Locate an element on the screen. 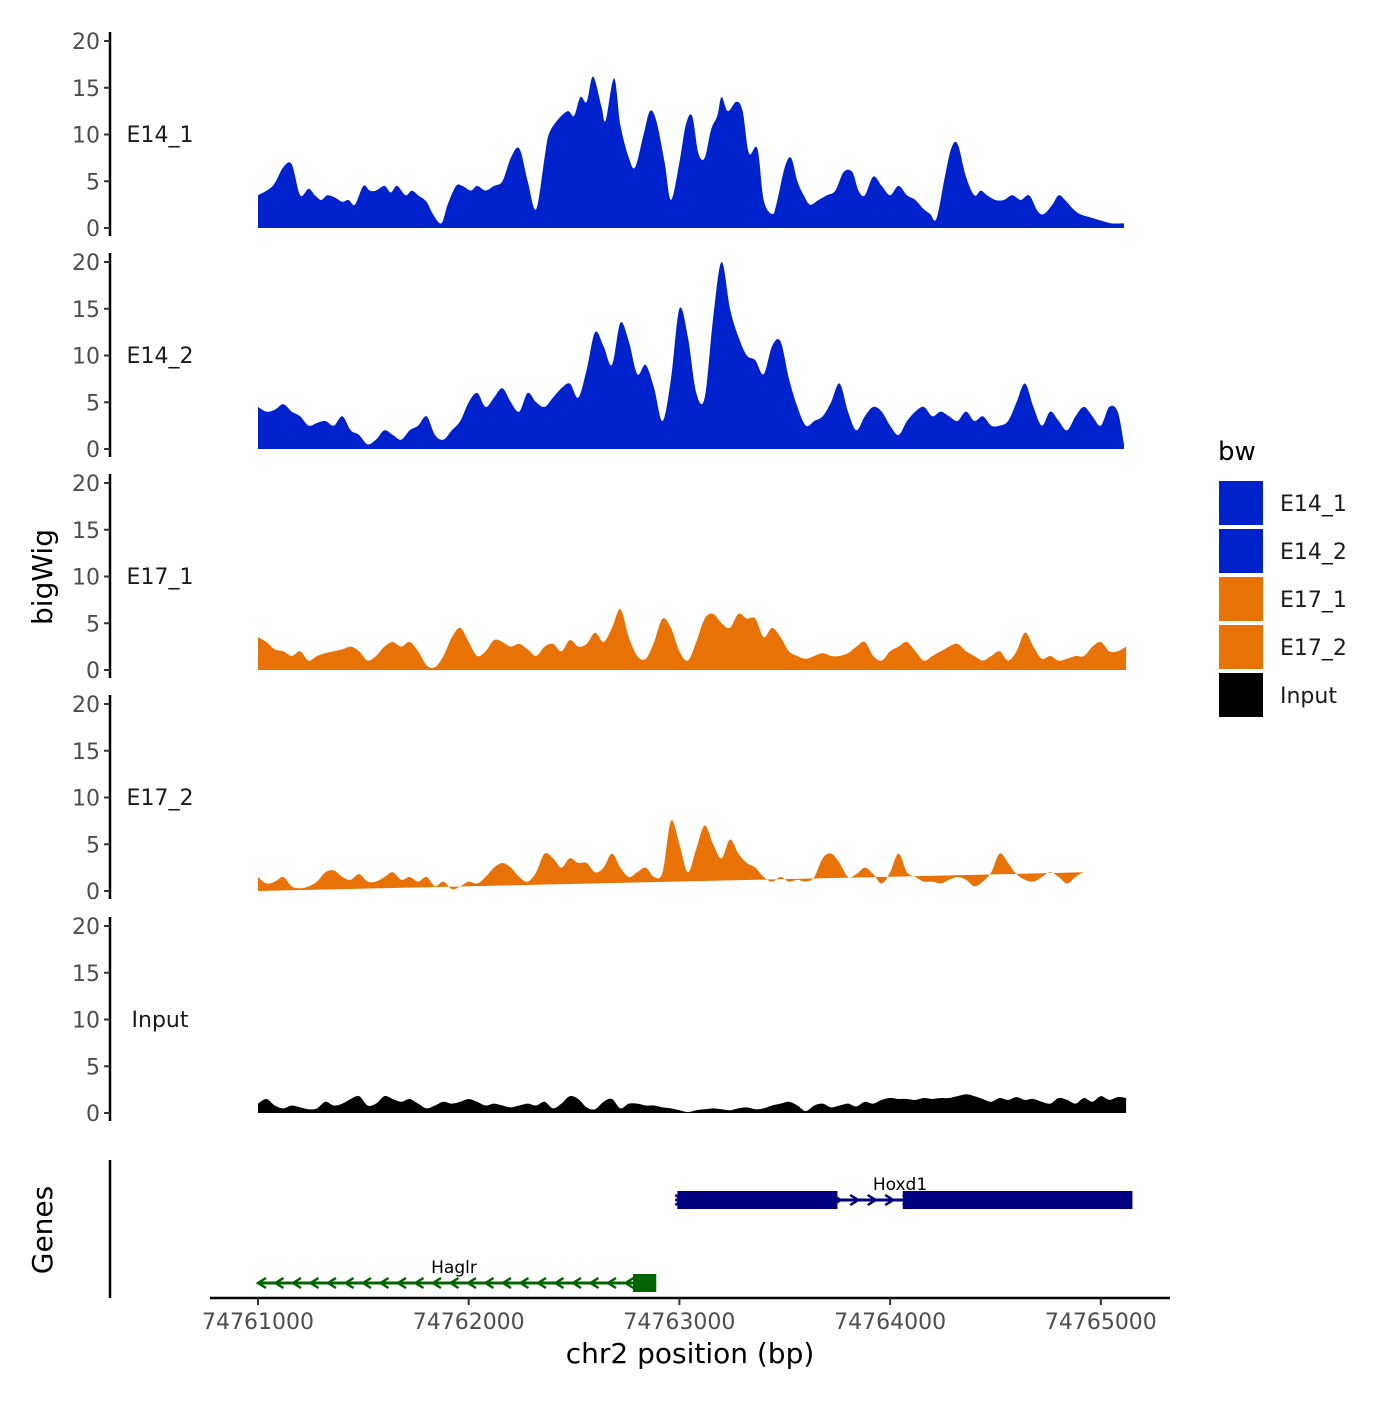 The width and height of the screenshot is (1400, 1404). track-label-Input: Input is located at coordinates (160, 1020).